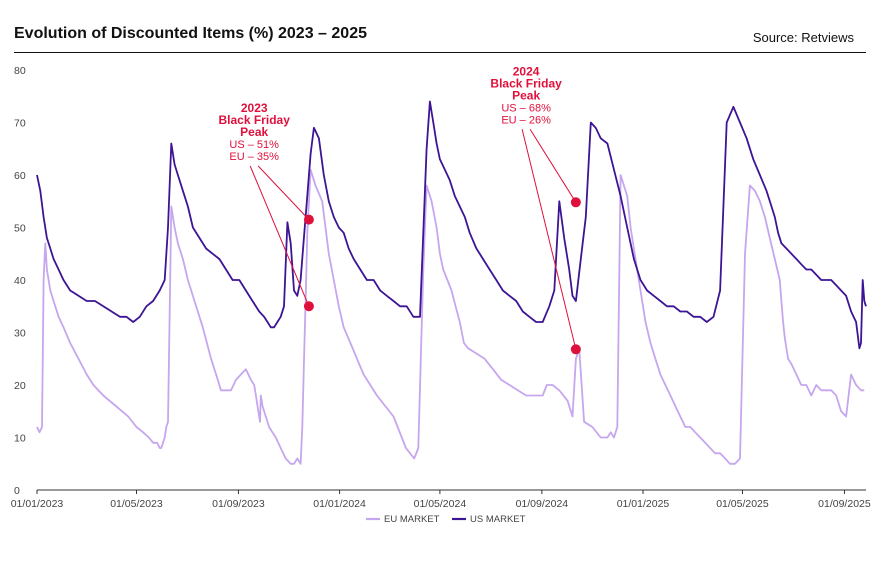 The width and height of the screenshot is (878, 584). Describe the element at coordinates (440, 504) in the screenshot. I see `x-tick-label: 01/05/2024` at that location.